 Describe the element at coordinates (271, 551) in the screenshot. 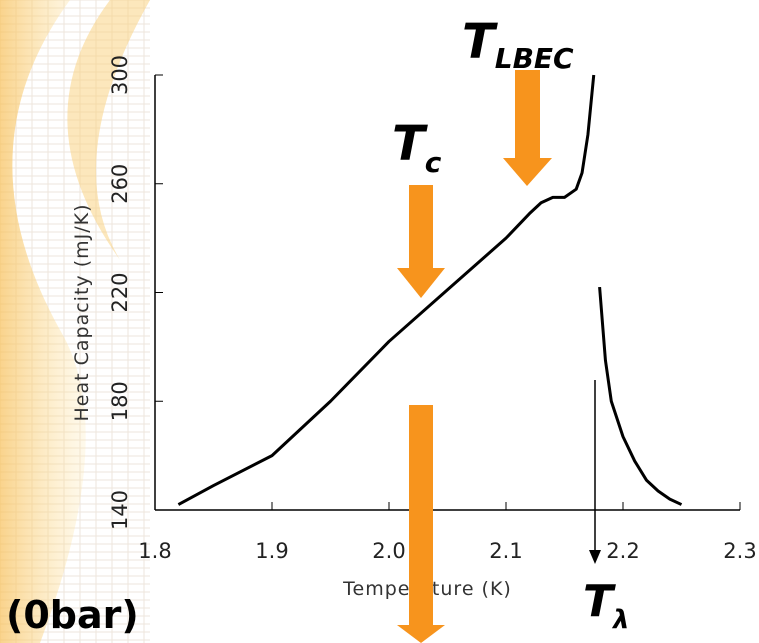

I see `x-tick-label: 1.9` at that location.